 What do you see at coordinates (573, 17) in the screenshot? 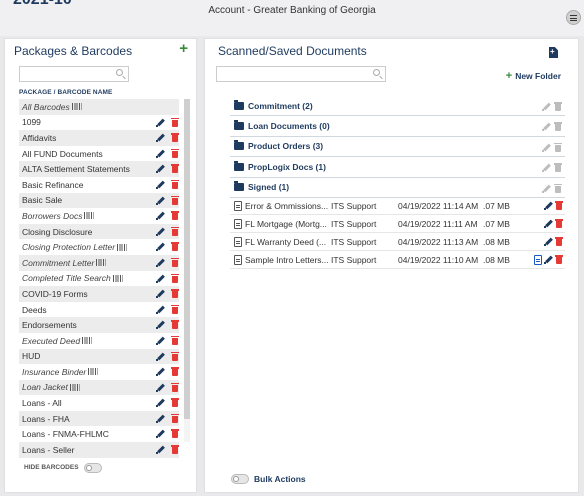
I see `menu-button` at bounding box center [573, 17].